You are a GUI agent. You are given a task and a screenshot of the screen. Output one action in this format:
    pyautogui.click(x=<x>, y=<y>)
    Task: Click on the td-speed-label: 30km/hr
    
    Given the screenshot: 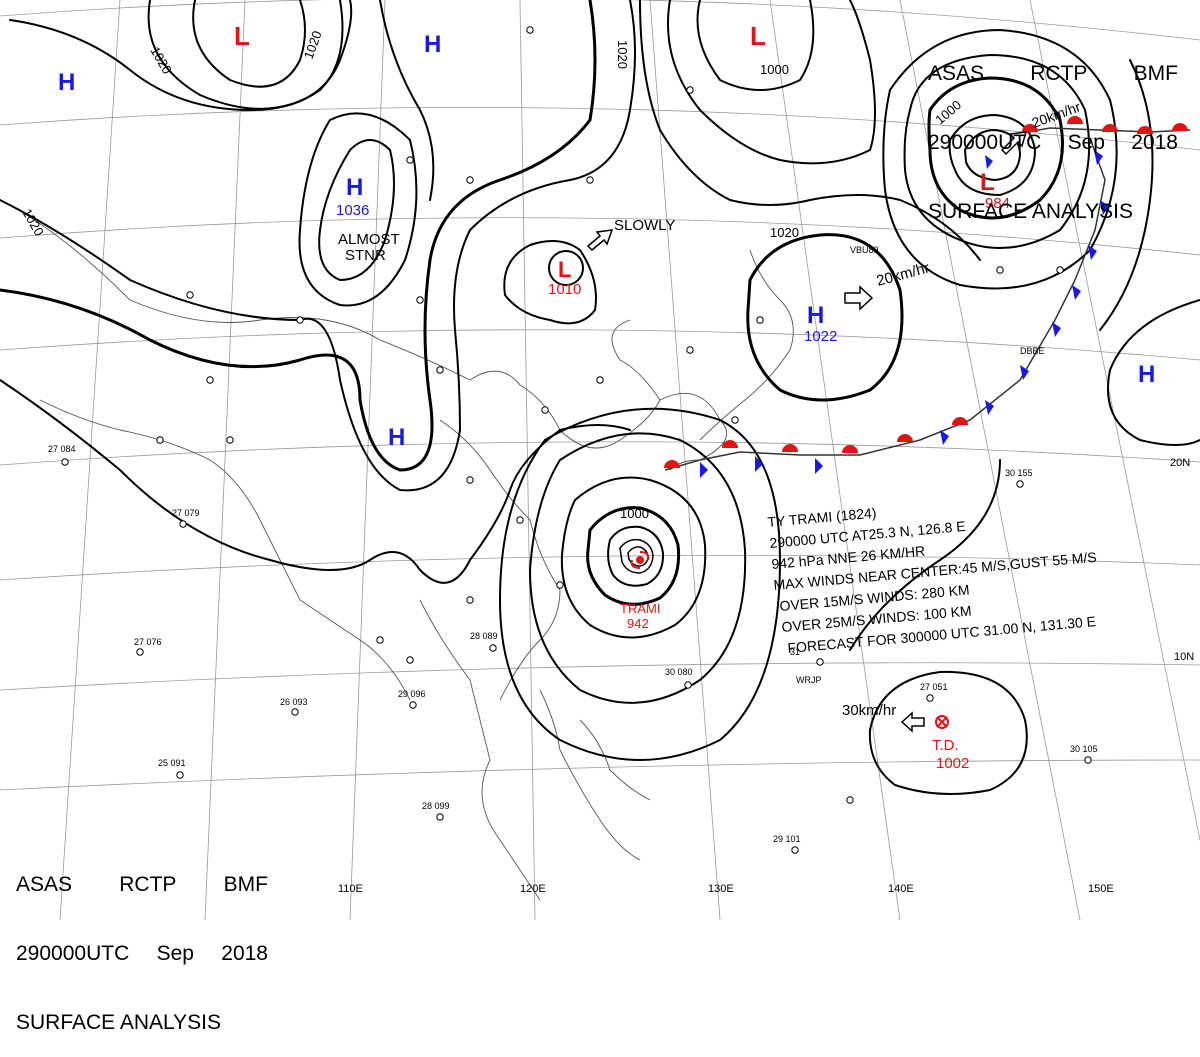 What is the action you would take?
    pyautogui.click(x=869, y=710)
    